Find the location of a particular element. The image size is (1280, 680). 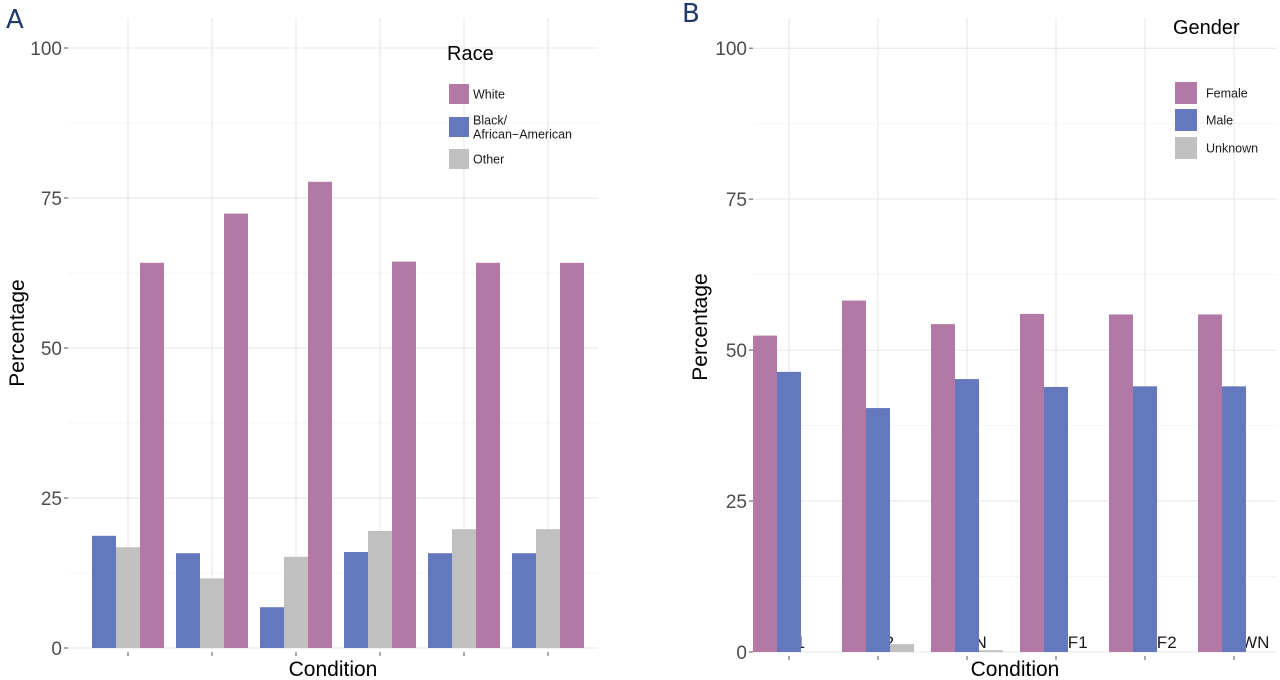

legend-label: African−American is located at coordinates (522, 135).